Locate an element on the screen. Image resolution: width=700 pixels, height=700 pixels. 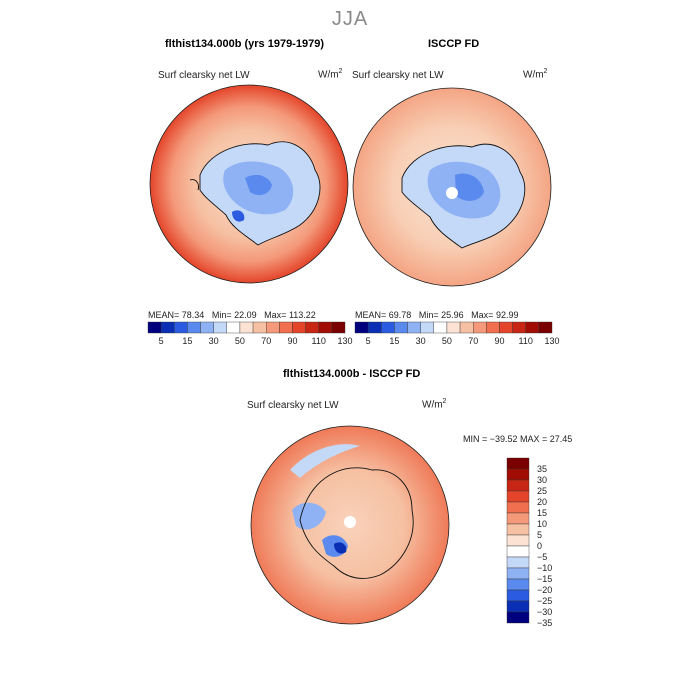
panel-2-colorbar-tick-label: 90 is located at coordinates (499, 341).